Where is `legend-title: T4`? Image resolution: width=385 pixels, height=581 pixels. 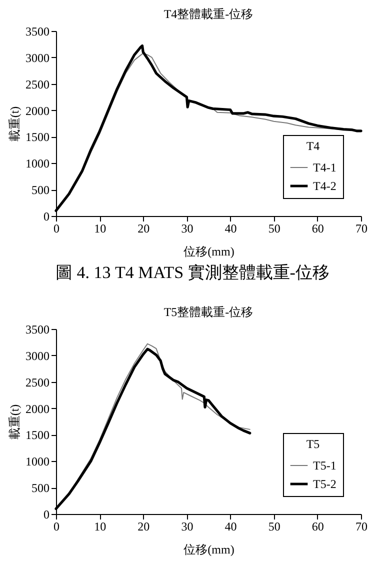 legend-title: T4 is located at coordinates (313, 146).